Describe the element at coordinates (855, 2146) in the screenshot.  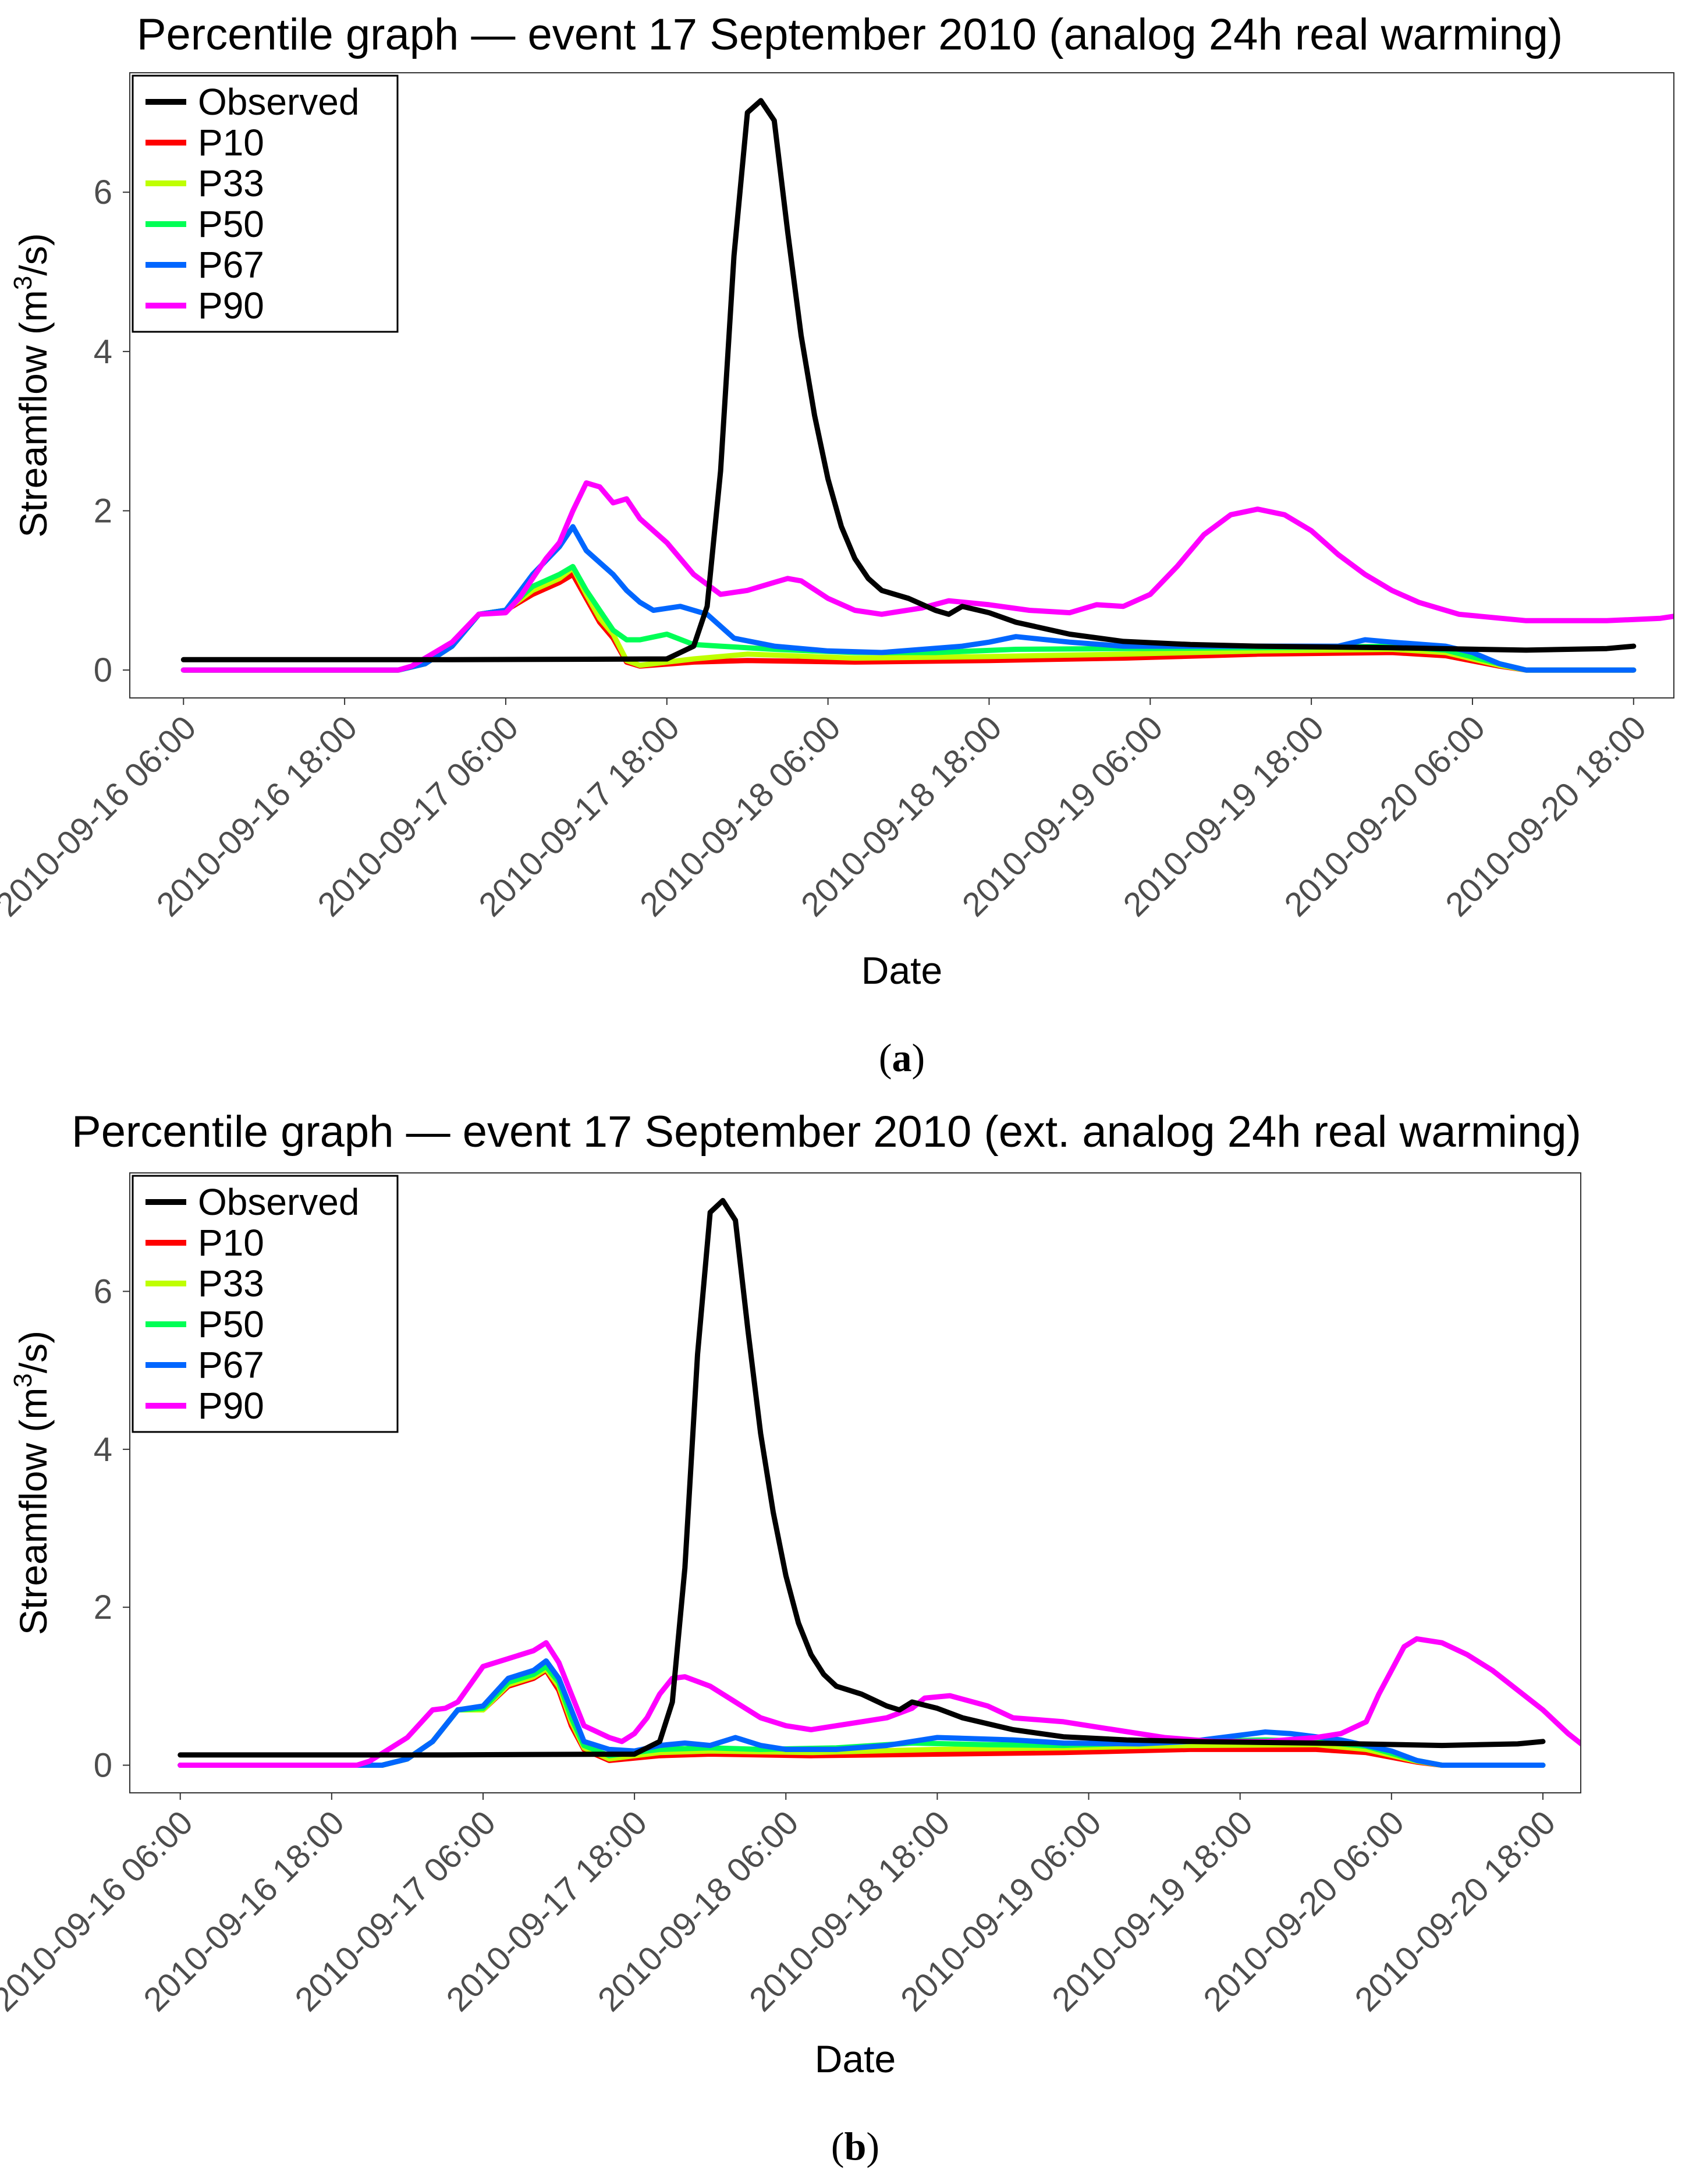
I see `panel-caption: (b)` at that location.